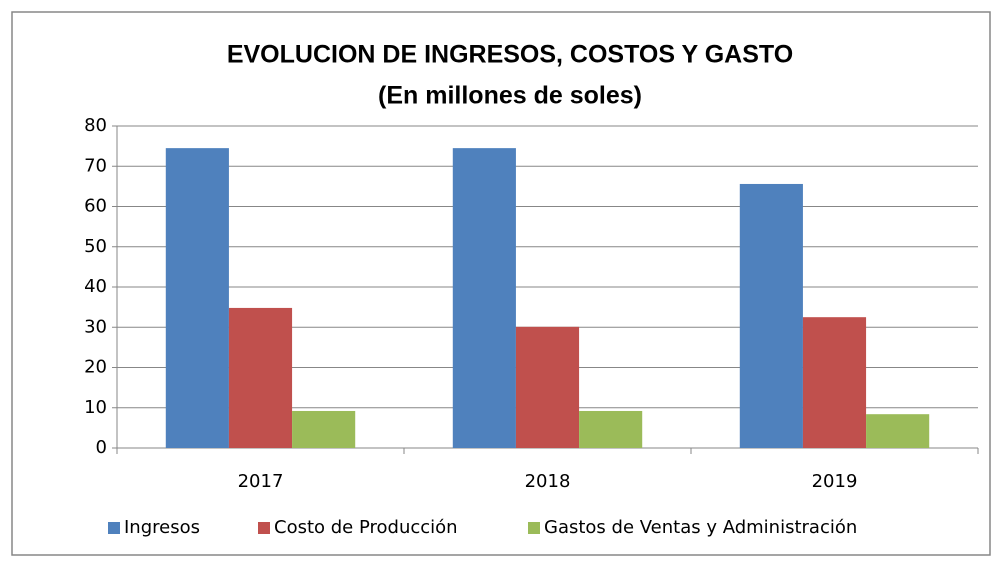 This screenshot has width=995, height=563. Describe the element at coordinates (510, 96) in the screenshot. I see `chart-subtitle: (En millones de soles)` at that location.